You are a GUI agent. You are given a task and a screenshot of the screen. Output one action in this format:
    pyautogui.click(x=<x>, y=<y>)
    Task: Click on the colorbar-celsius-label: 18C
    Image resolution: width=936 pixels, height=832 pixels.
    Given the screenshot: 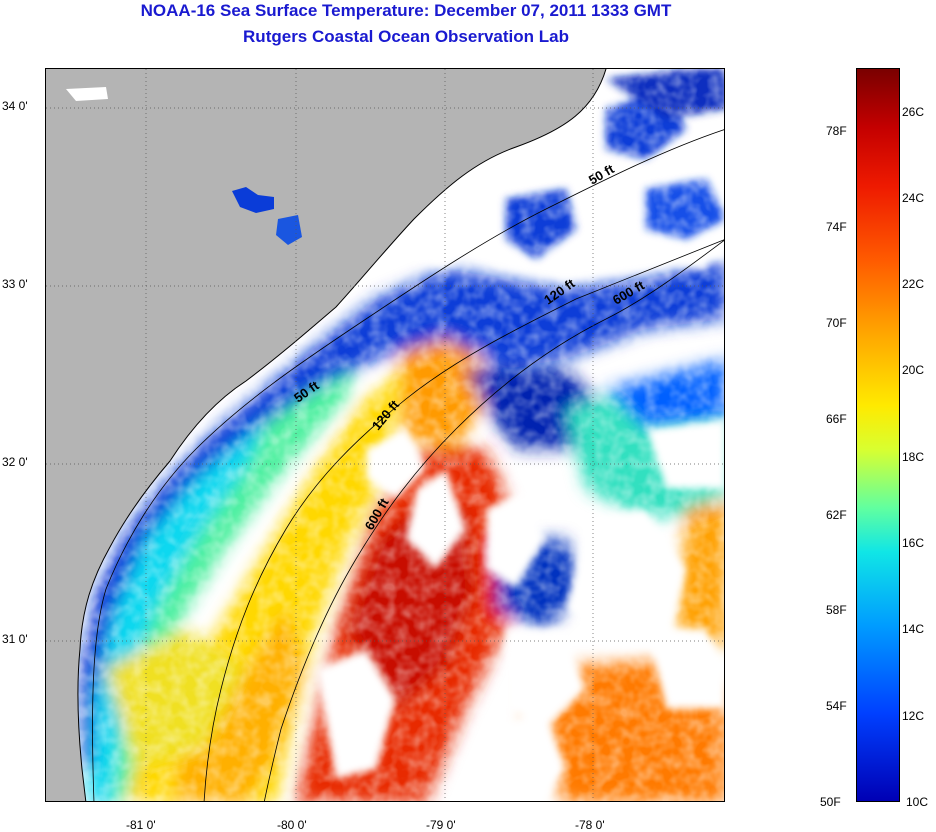 What is the action you would take?
    pyautogui.click(x=913, y=457)
    